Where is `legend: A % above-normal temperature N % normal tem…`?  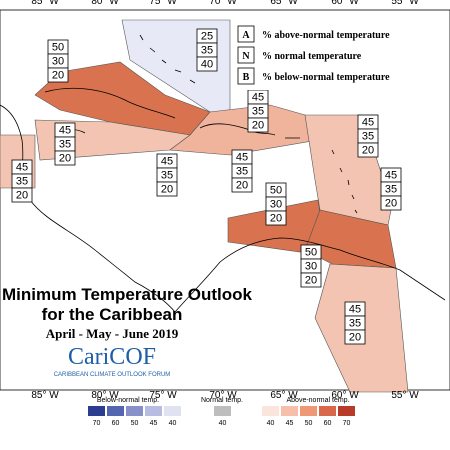
legend: A % above-normal temperature N % normal tem… is located at coordinates (331, 56).